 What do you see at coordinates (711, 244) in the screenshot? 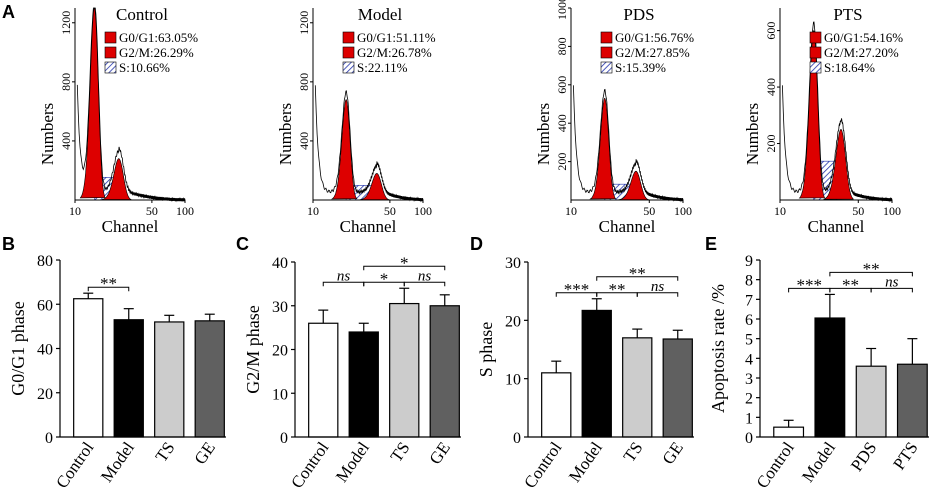
I see `panel-label-e: E` at bounding box center [711, 244].